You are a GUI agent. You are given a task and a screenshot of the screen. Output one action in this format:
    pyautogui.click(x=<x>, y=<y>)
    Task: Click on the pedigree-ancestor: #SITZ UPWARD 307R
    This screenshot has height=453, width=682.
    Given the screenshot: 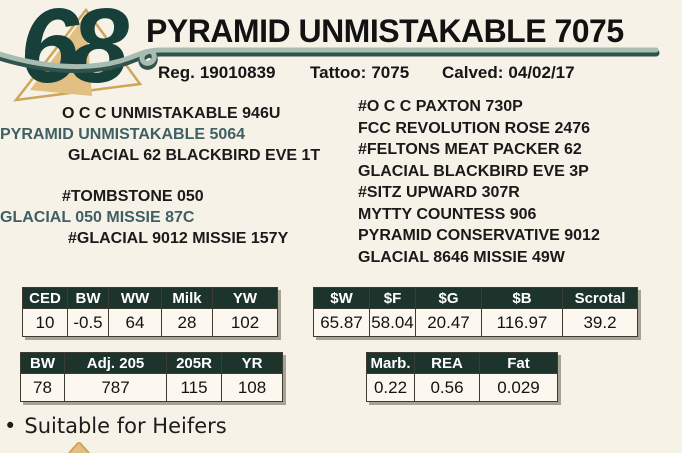 What is the action you would take?
    pyautogui.click(x=439, y=192)
    